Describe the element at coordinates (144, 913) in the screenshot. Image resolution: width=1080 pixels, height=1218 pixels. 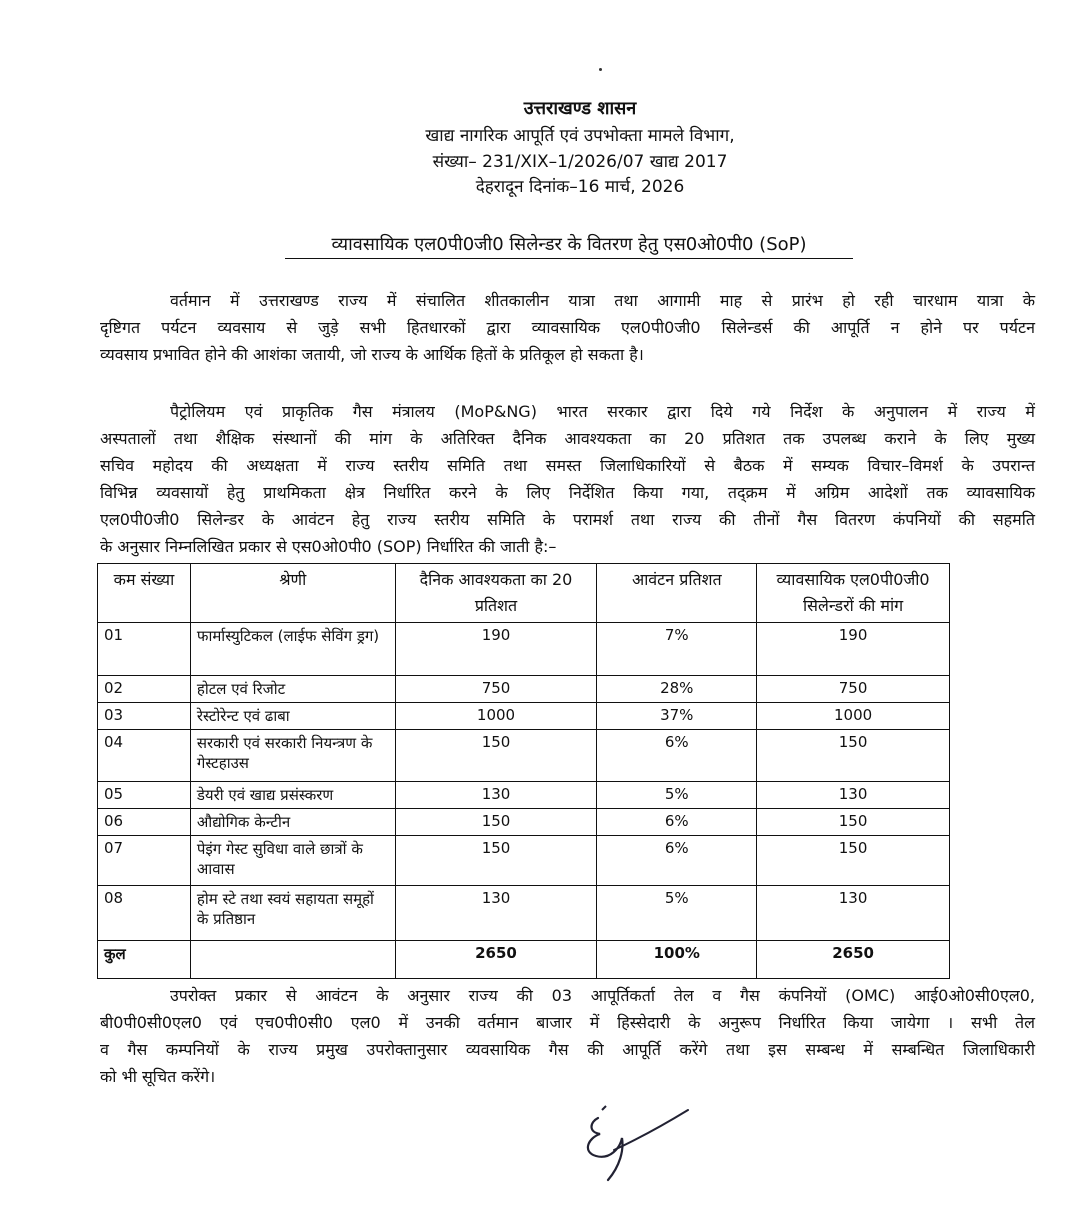
I see `cell-serial: 08` at that location.